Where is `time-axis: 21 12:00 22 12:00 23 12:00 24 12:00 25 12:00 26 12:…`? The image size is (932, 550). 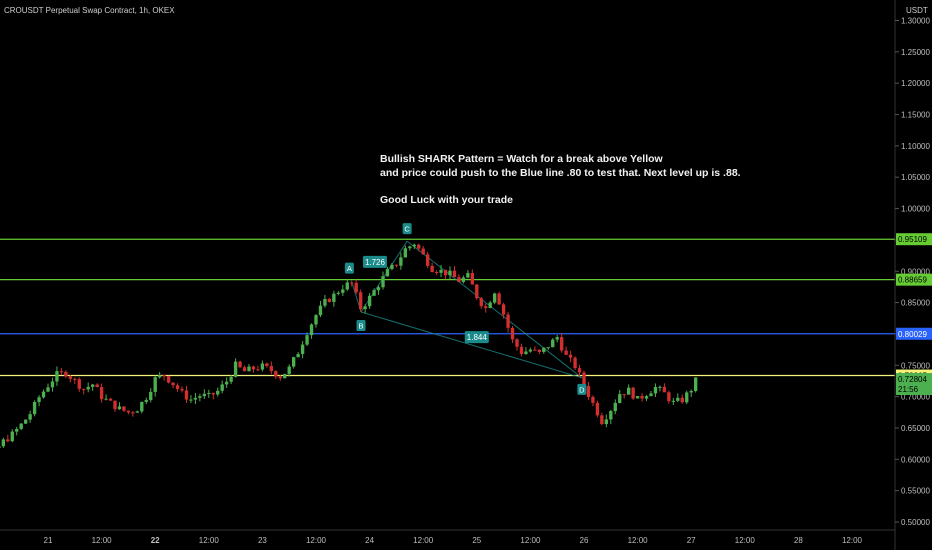
time-axis: 21 12:00 22 12:00 23 12:00 24 12:00 25 12:00 26 12:… is located at coordinates (447, 537).